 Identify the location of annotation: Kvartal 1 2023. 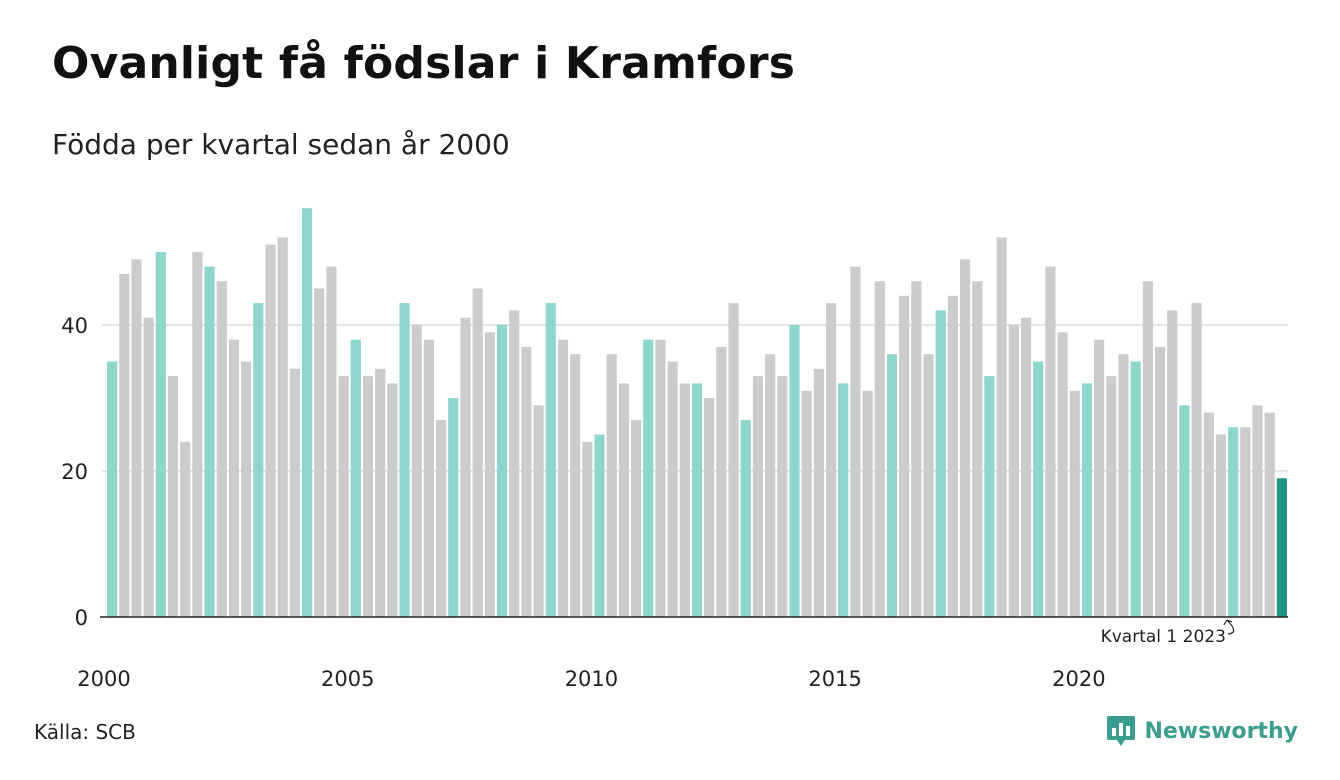
(1168, 633).